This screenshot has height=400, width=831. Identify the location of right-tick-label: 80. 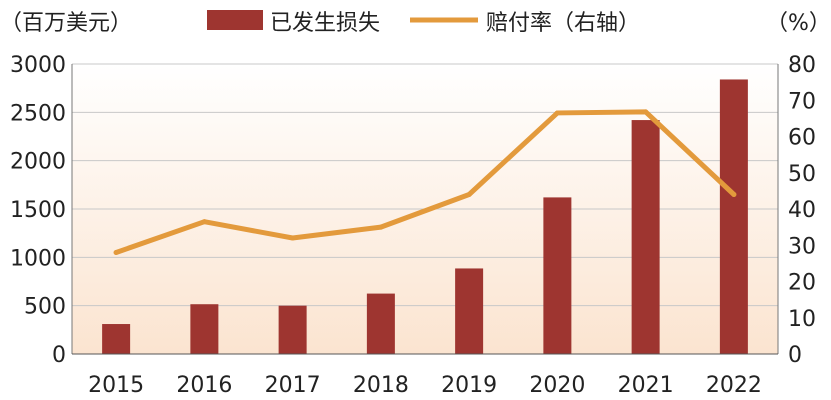
(802, 65).